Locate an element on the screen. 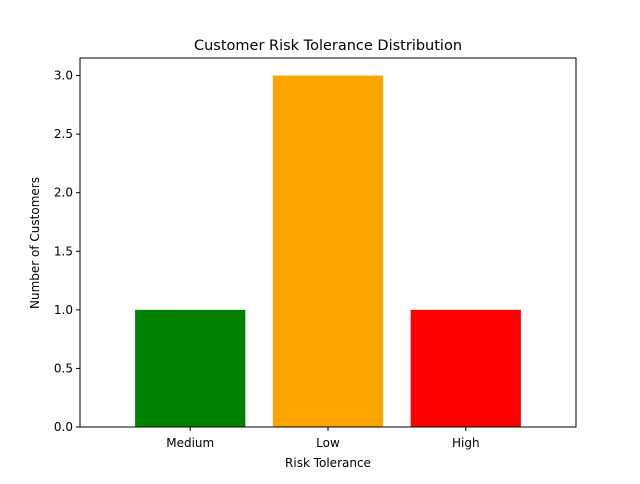 This screenshot has height=484, width=640. x-axis: Medium Low High is located at coordinates (323, 438).